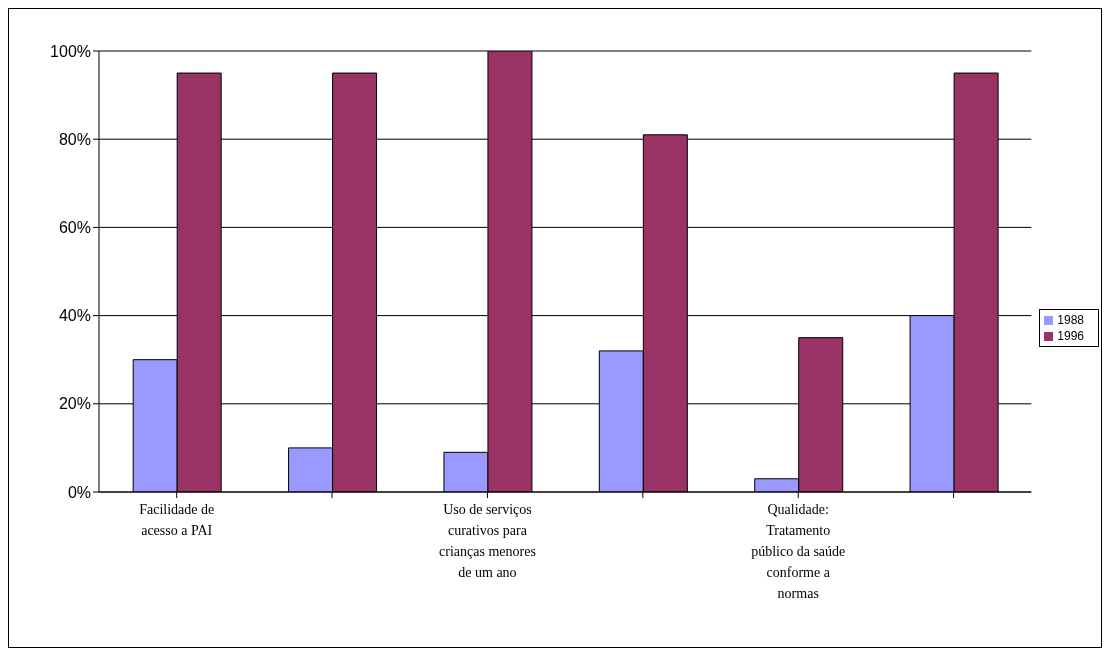 The height and width of the screenshot is (656, 1110). What do you see at coordinates (74, 228) in the screenshot?
I see `y-tick-label: 60%` at bounding box center [74, 228].